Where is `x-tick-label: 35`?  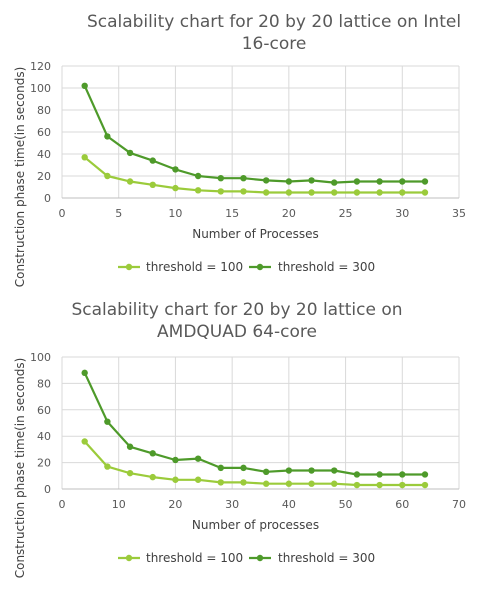 x-tick-label: 35 is located at coordinates (459, 213).